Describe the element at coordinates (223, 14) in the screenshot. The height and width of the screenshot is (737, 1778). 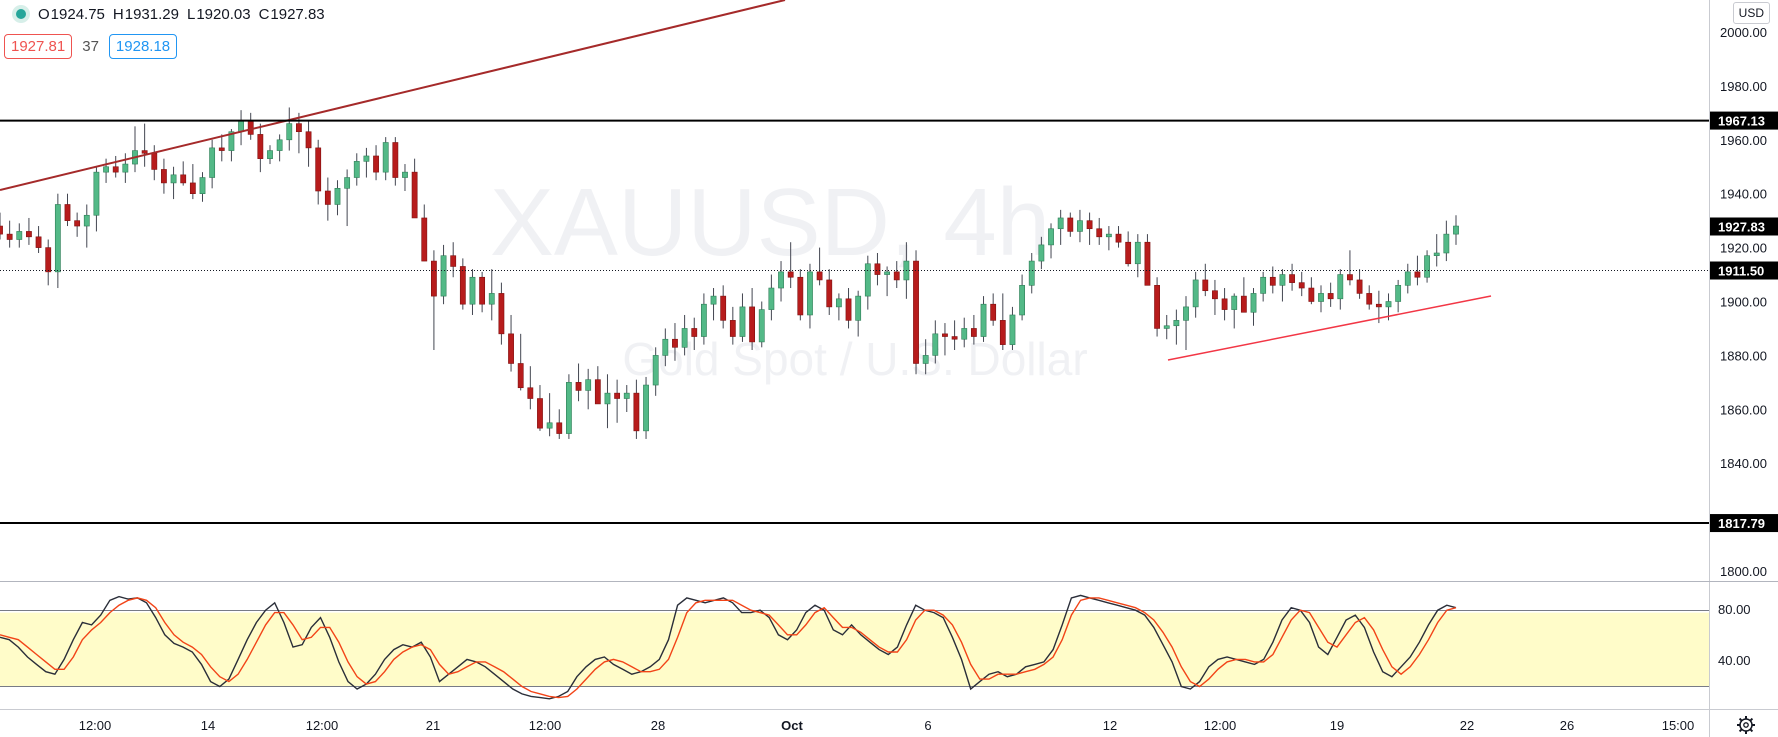
I see `low-value: 1920.03` at that location.